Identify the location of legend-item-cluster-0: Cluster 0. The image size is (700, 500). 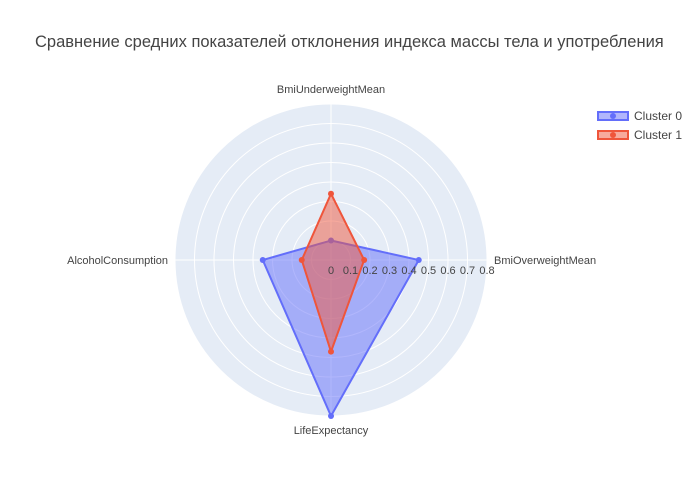
(639, 115).